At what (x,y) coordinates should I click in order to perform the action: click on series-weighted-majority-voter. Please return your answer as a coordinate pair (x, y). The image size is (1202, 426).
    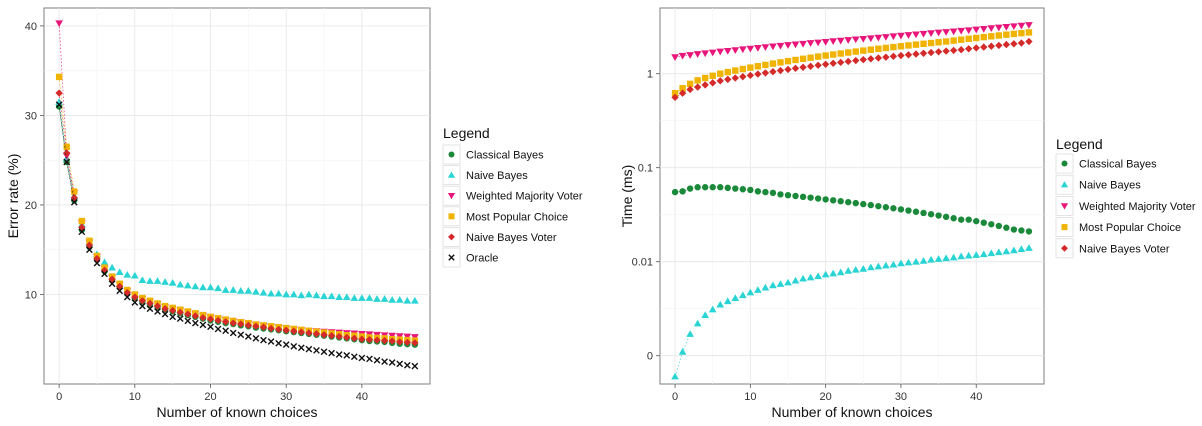
    Looking at the image, I should click on (852, 41).